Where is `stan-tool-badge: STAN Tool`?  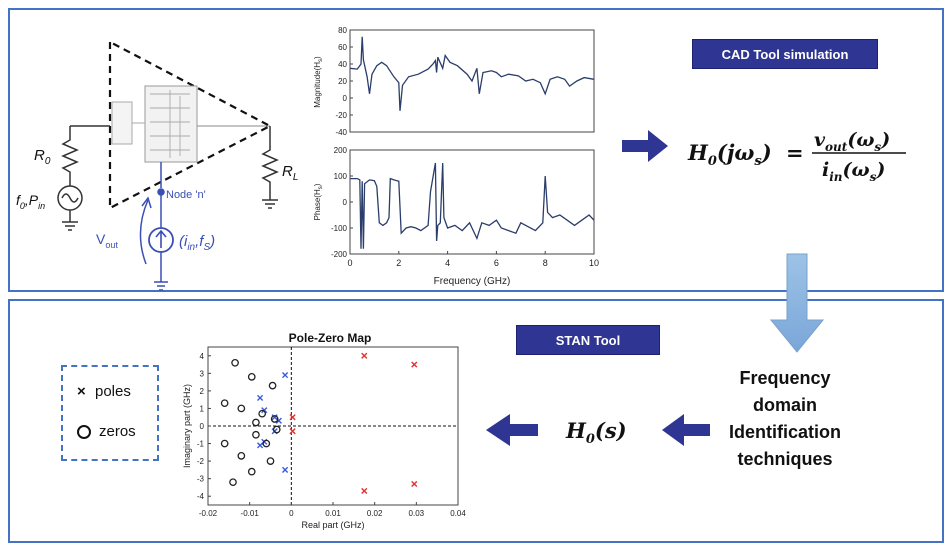 stan-tool-badge: STAN Tool is located at coordinates (588, 340).